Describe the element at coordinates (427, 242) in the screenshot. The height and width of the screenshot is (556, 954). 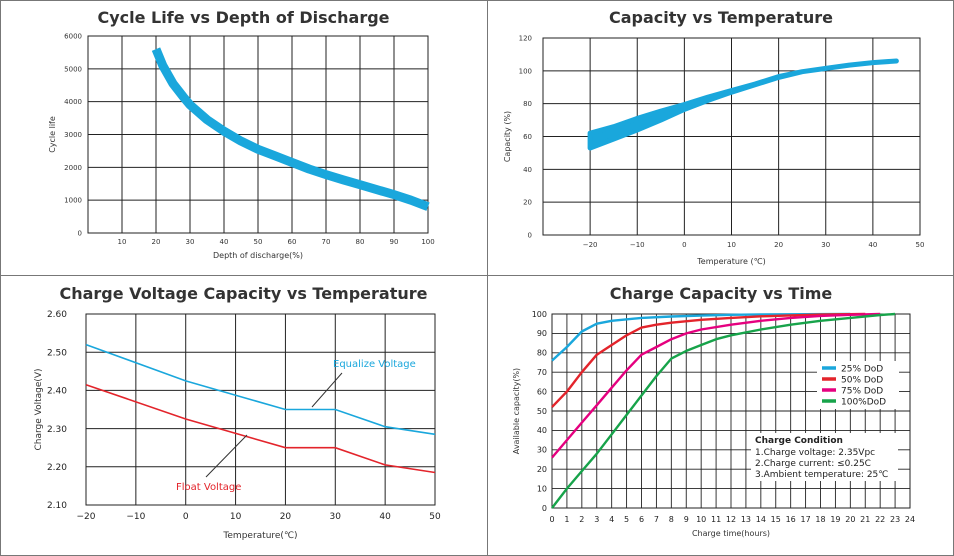
I see `x-tick-label: 100` at that location.